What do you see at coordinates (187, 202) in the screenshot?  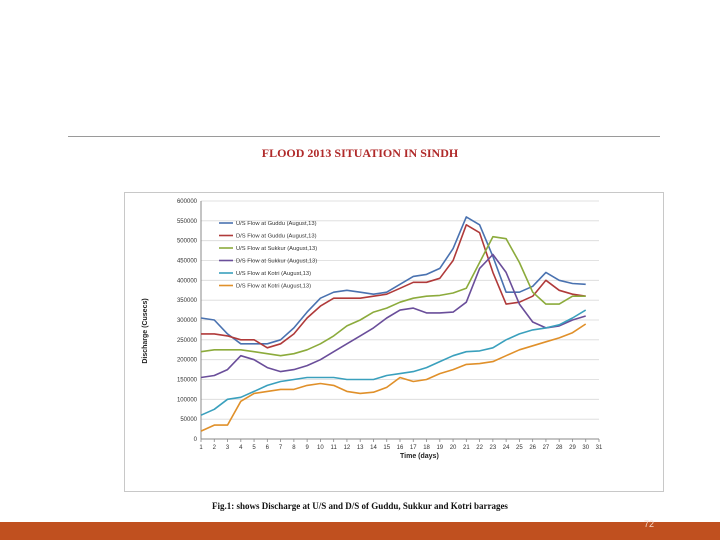 I see `y-tick-label: 600000` at bounding box center [187, 202].